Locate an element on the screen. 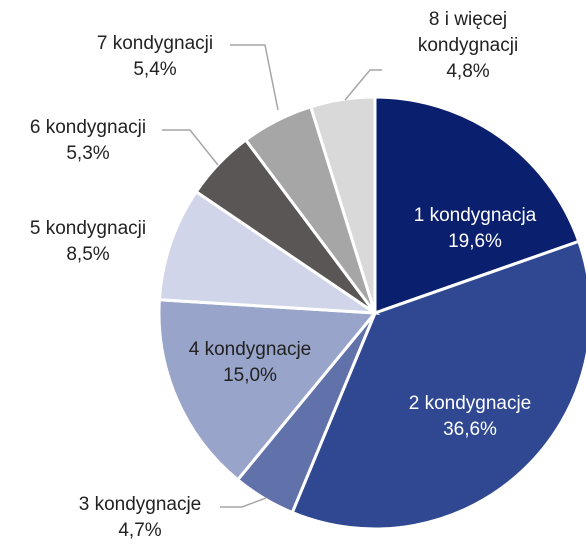 The width and height of the screenshot is (586, 544). slice-value: 5,3% is located at coordinates (88, 153).